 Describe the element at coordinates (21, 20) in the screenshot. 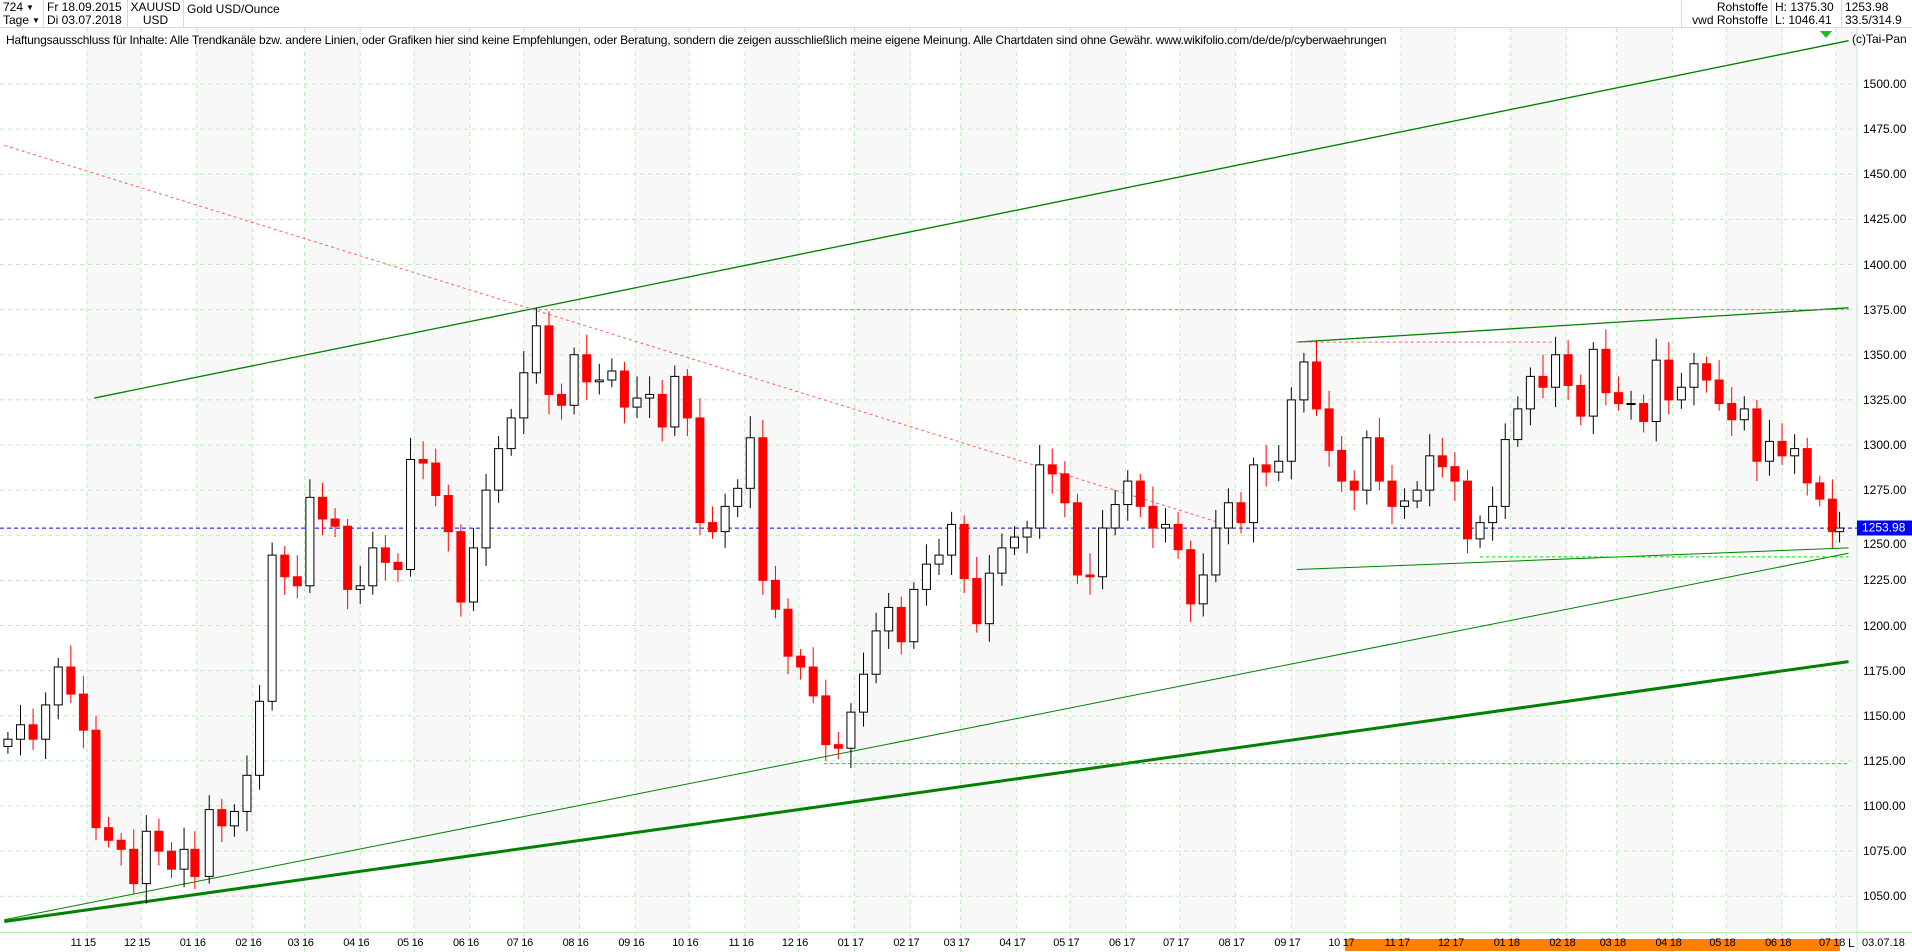

I see `interval-select: Tage ▼` at that location.